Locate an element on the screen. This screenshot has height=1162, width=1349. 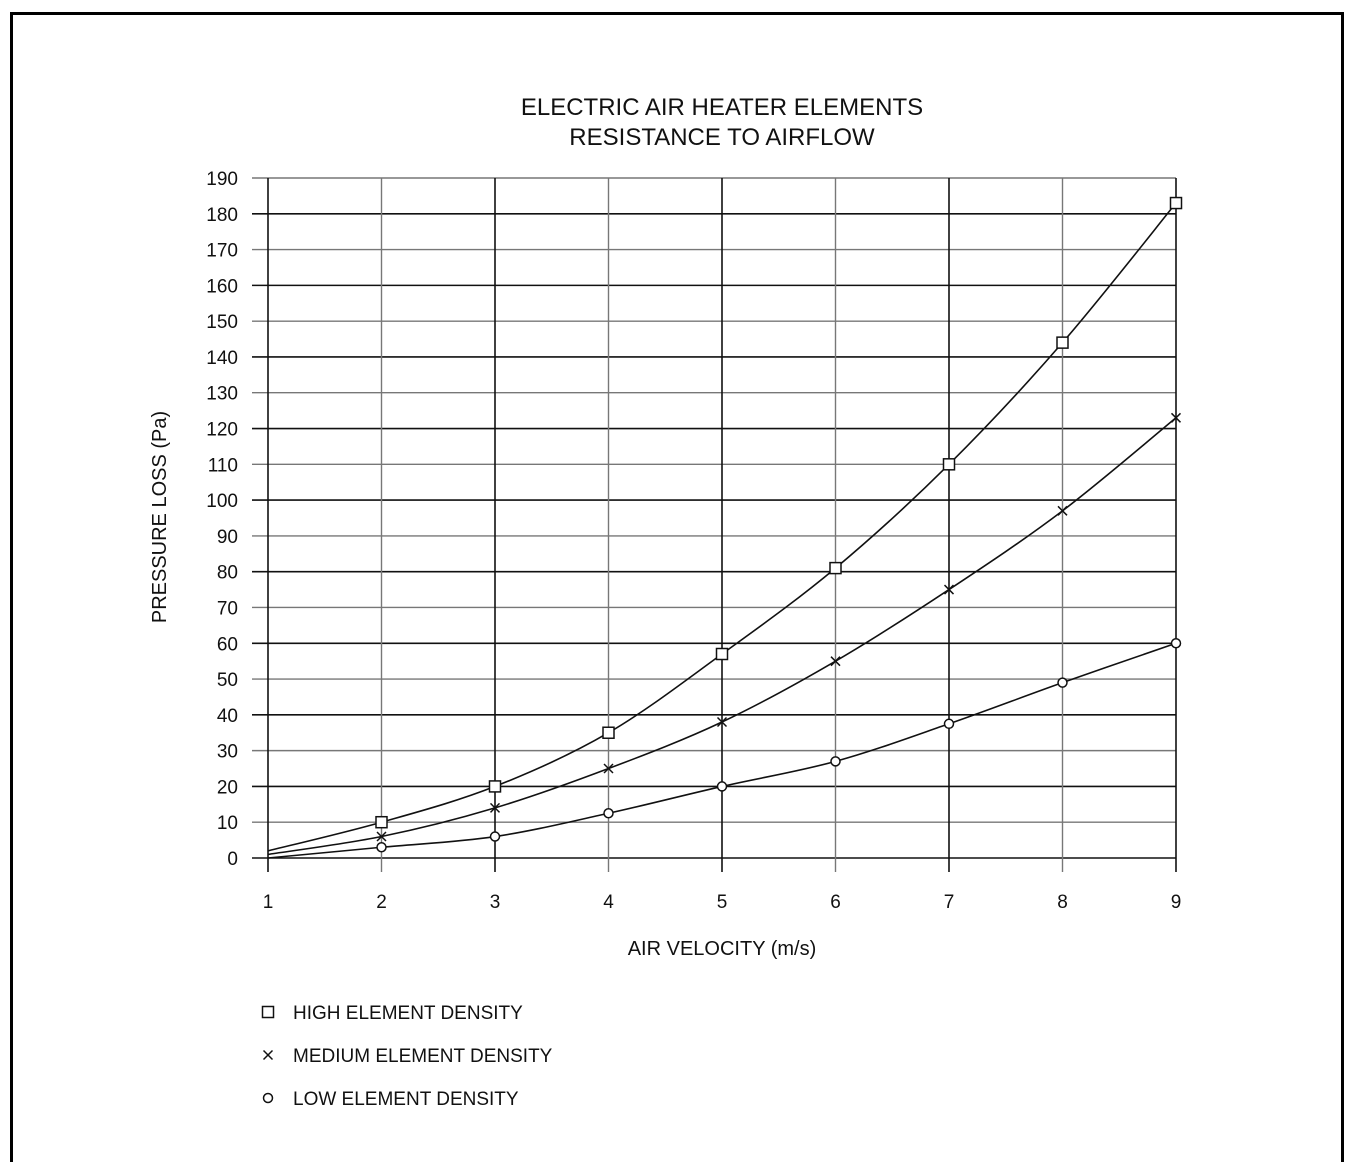
y-tick-label: 160 is located at coordinates (222, 286).